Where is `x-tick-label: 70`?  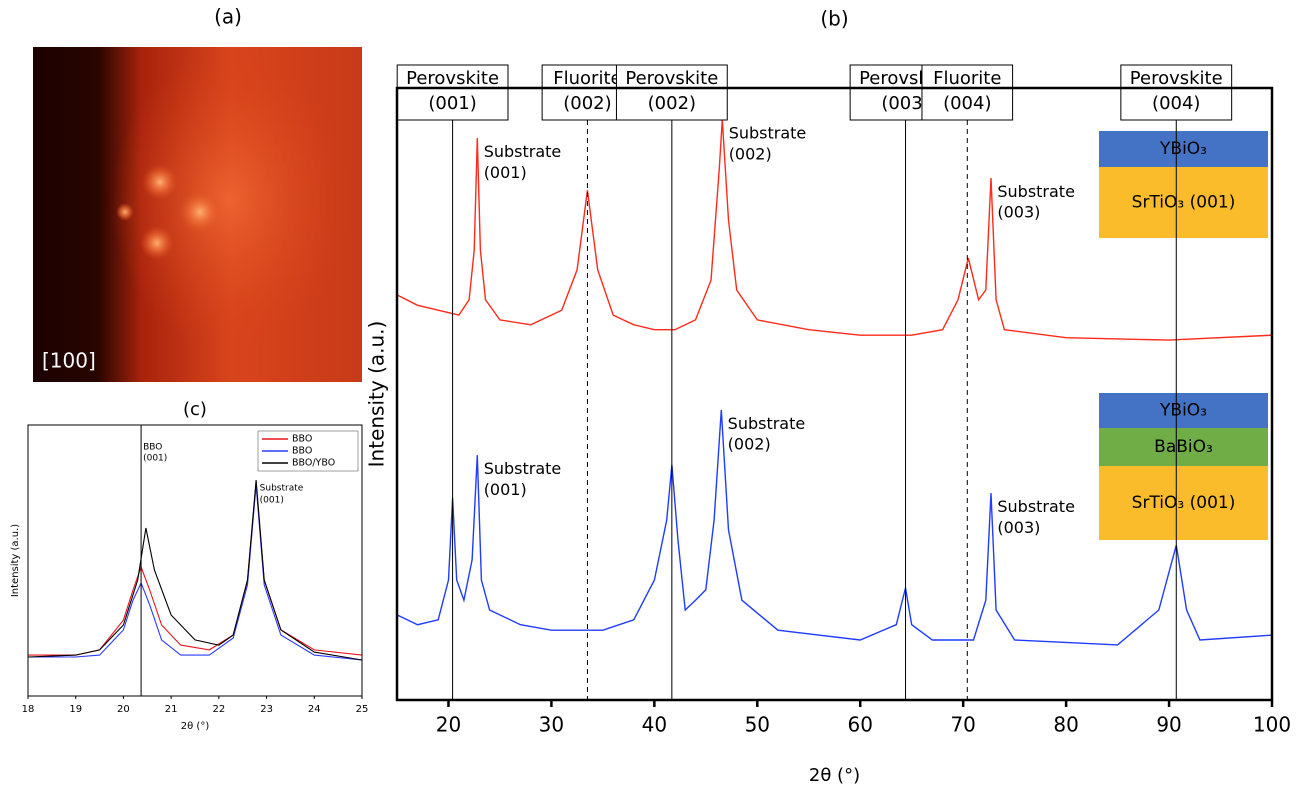
x-tick-label: 70 is located at coordinates (962, 725).